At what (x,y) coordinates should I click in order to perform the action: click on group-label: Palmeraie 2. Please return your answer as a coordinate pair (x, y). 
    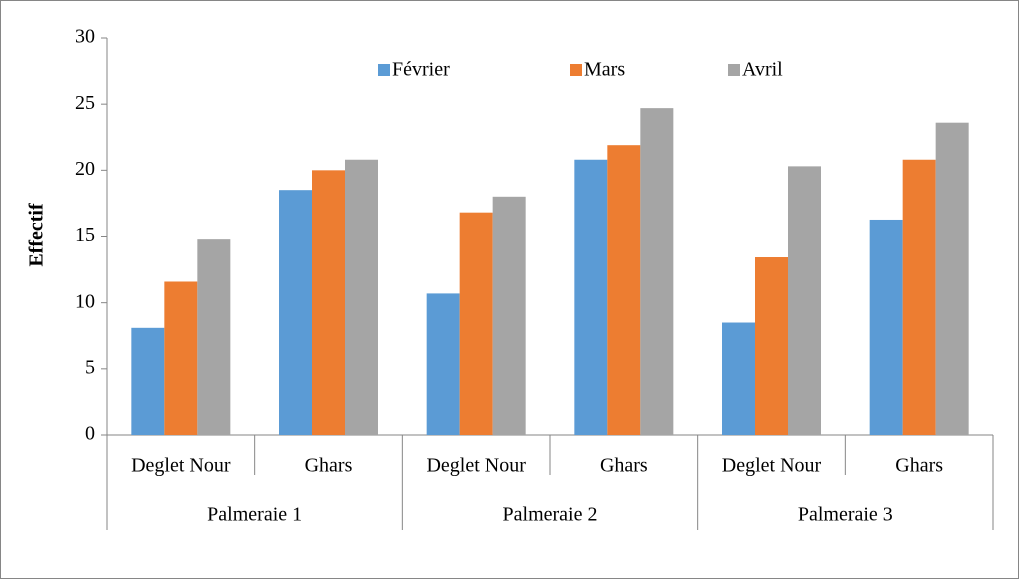
    Looking at the image, I should click on (550, 515).